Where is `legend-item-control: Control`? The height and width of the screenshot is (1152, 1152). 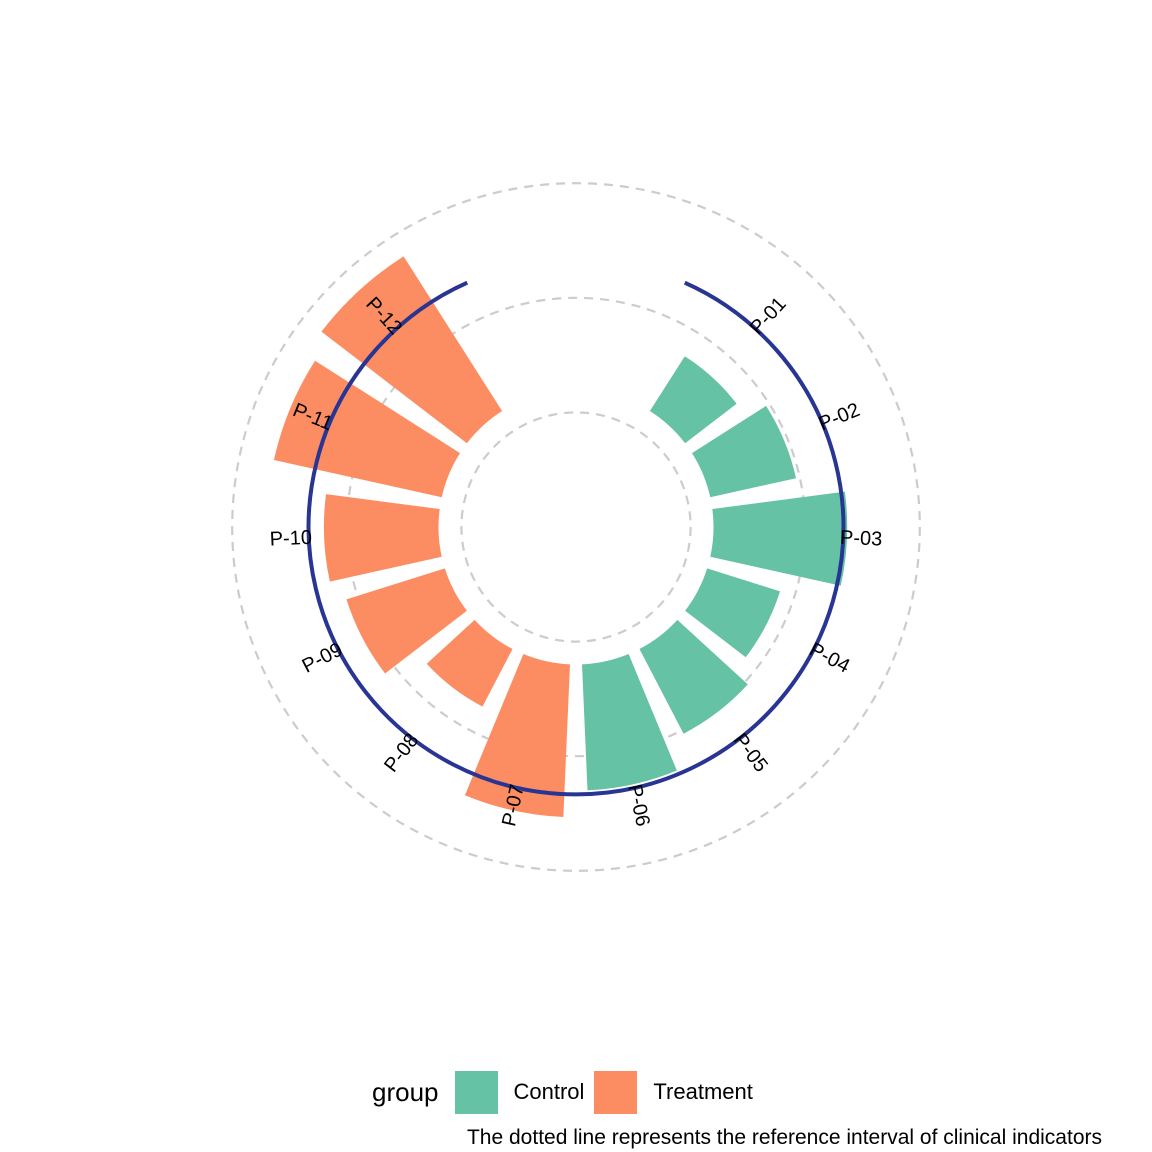
legend-item-control: Control is located at coordinates (519, 1092).